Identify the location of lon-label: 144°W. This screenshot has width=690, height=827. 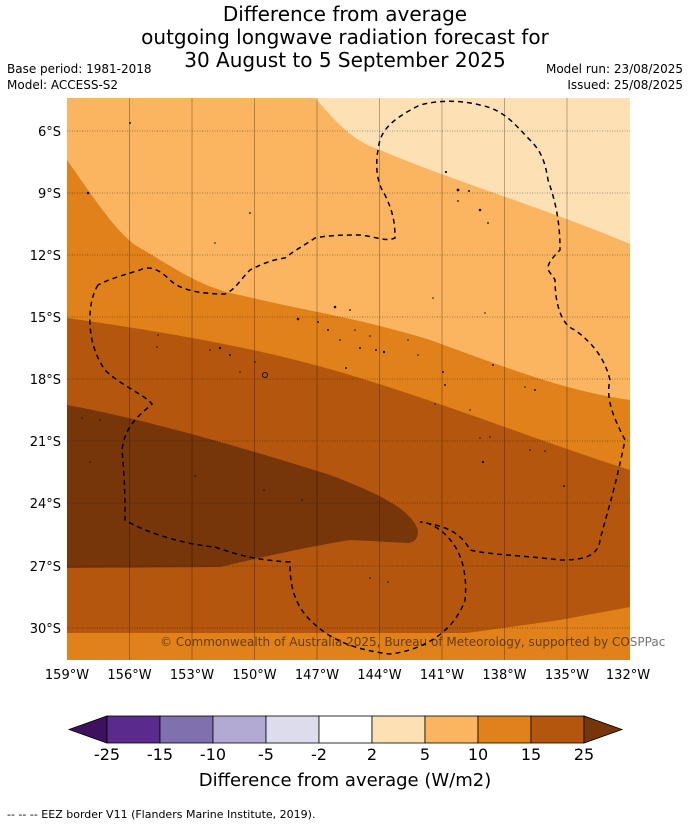
(379, 675).